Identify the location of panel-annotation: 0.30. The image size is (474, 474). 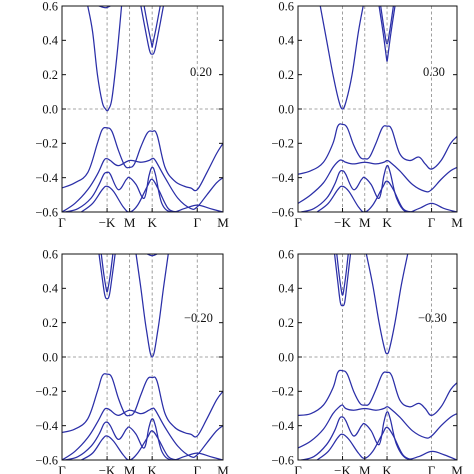
(434, 72).